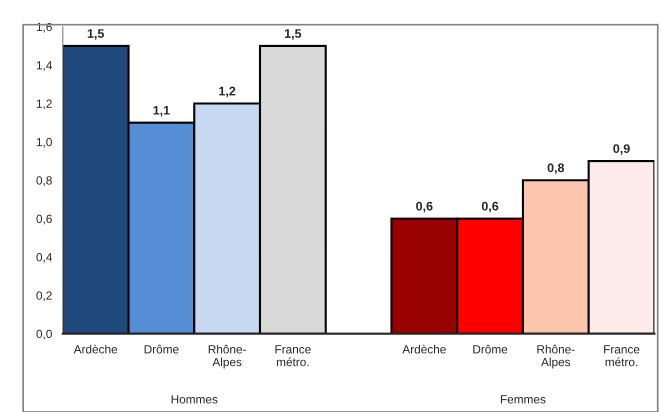  I want to click on y-tick-label: 1,2, so click(44, 105).